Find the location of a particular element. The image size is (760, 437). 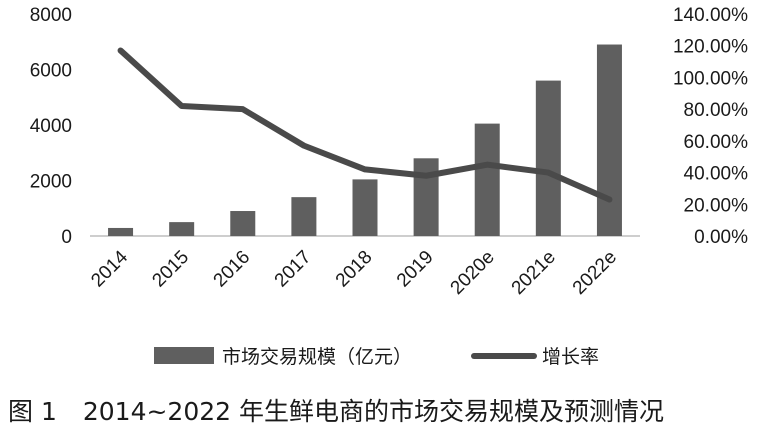

legend: 市场交易规模（亿元） 增长率 is located at coordinates (376, 357).